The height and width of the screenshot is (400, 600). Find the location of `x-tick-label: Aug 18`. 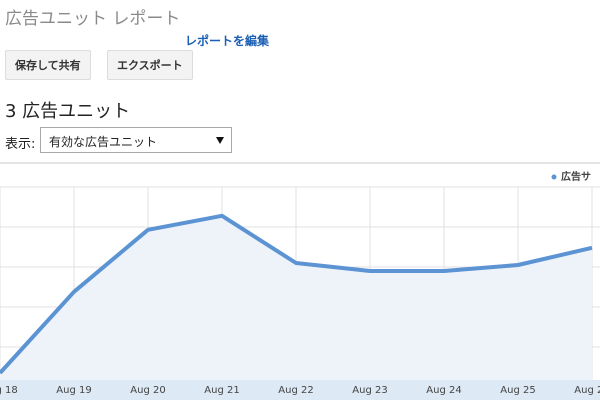

x-tick-label: Aug 18 is located at coordinates (9, 390).